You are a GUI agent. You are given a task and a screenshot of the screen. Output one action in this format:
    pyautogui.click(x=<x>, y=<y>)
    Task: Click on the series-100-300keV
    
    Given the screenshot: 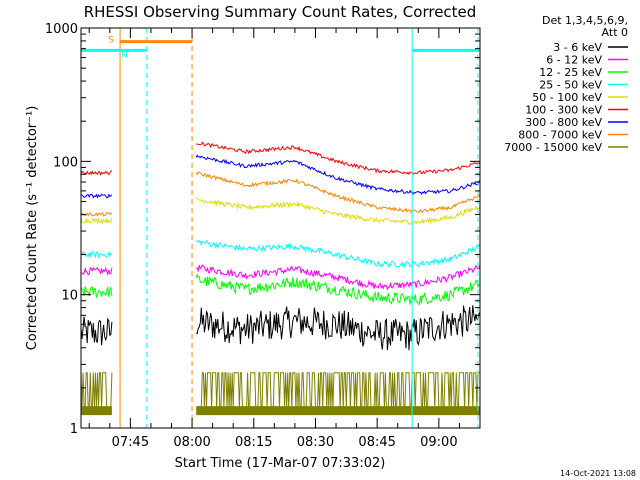 What is the action you would take?
    pyautogui.click(x=280, y=158)
    